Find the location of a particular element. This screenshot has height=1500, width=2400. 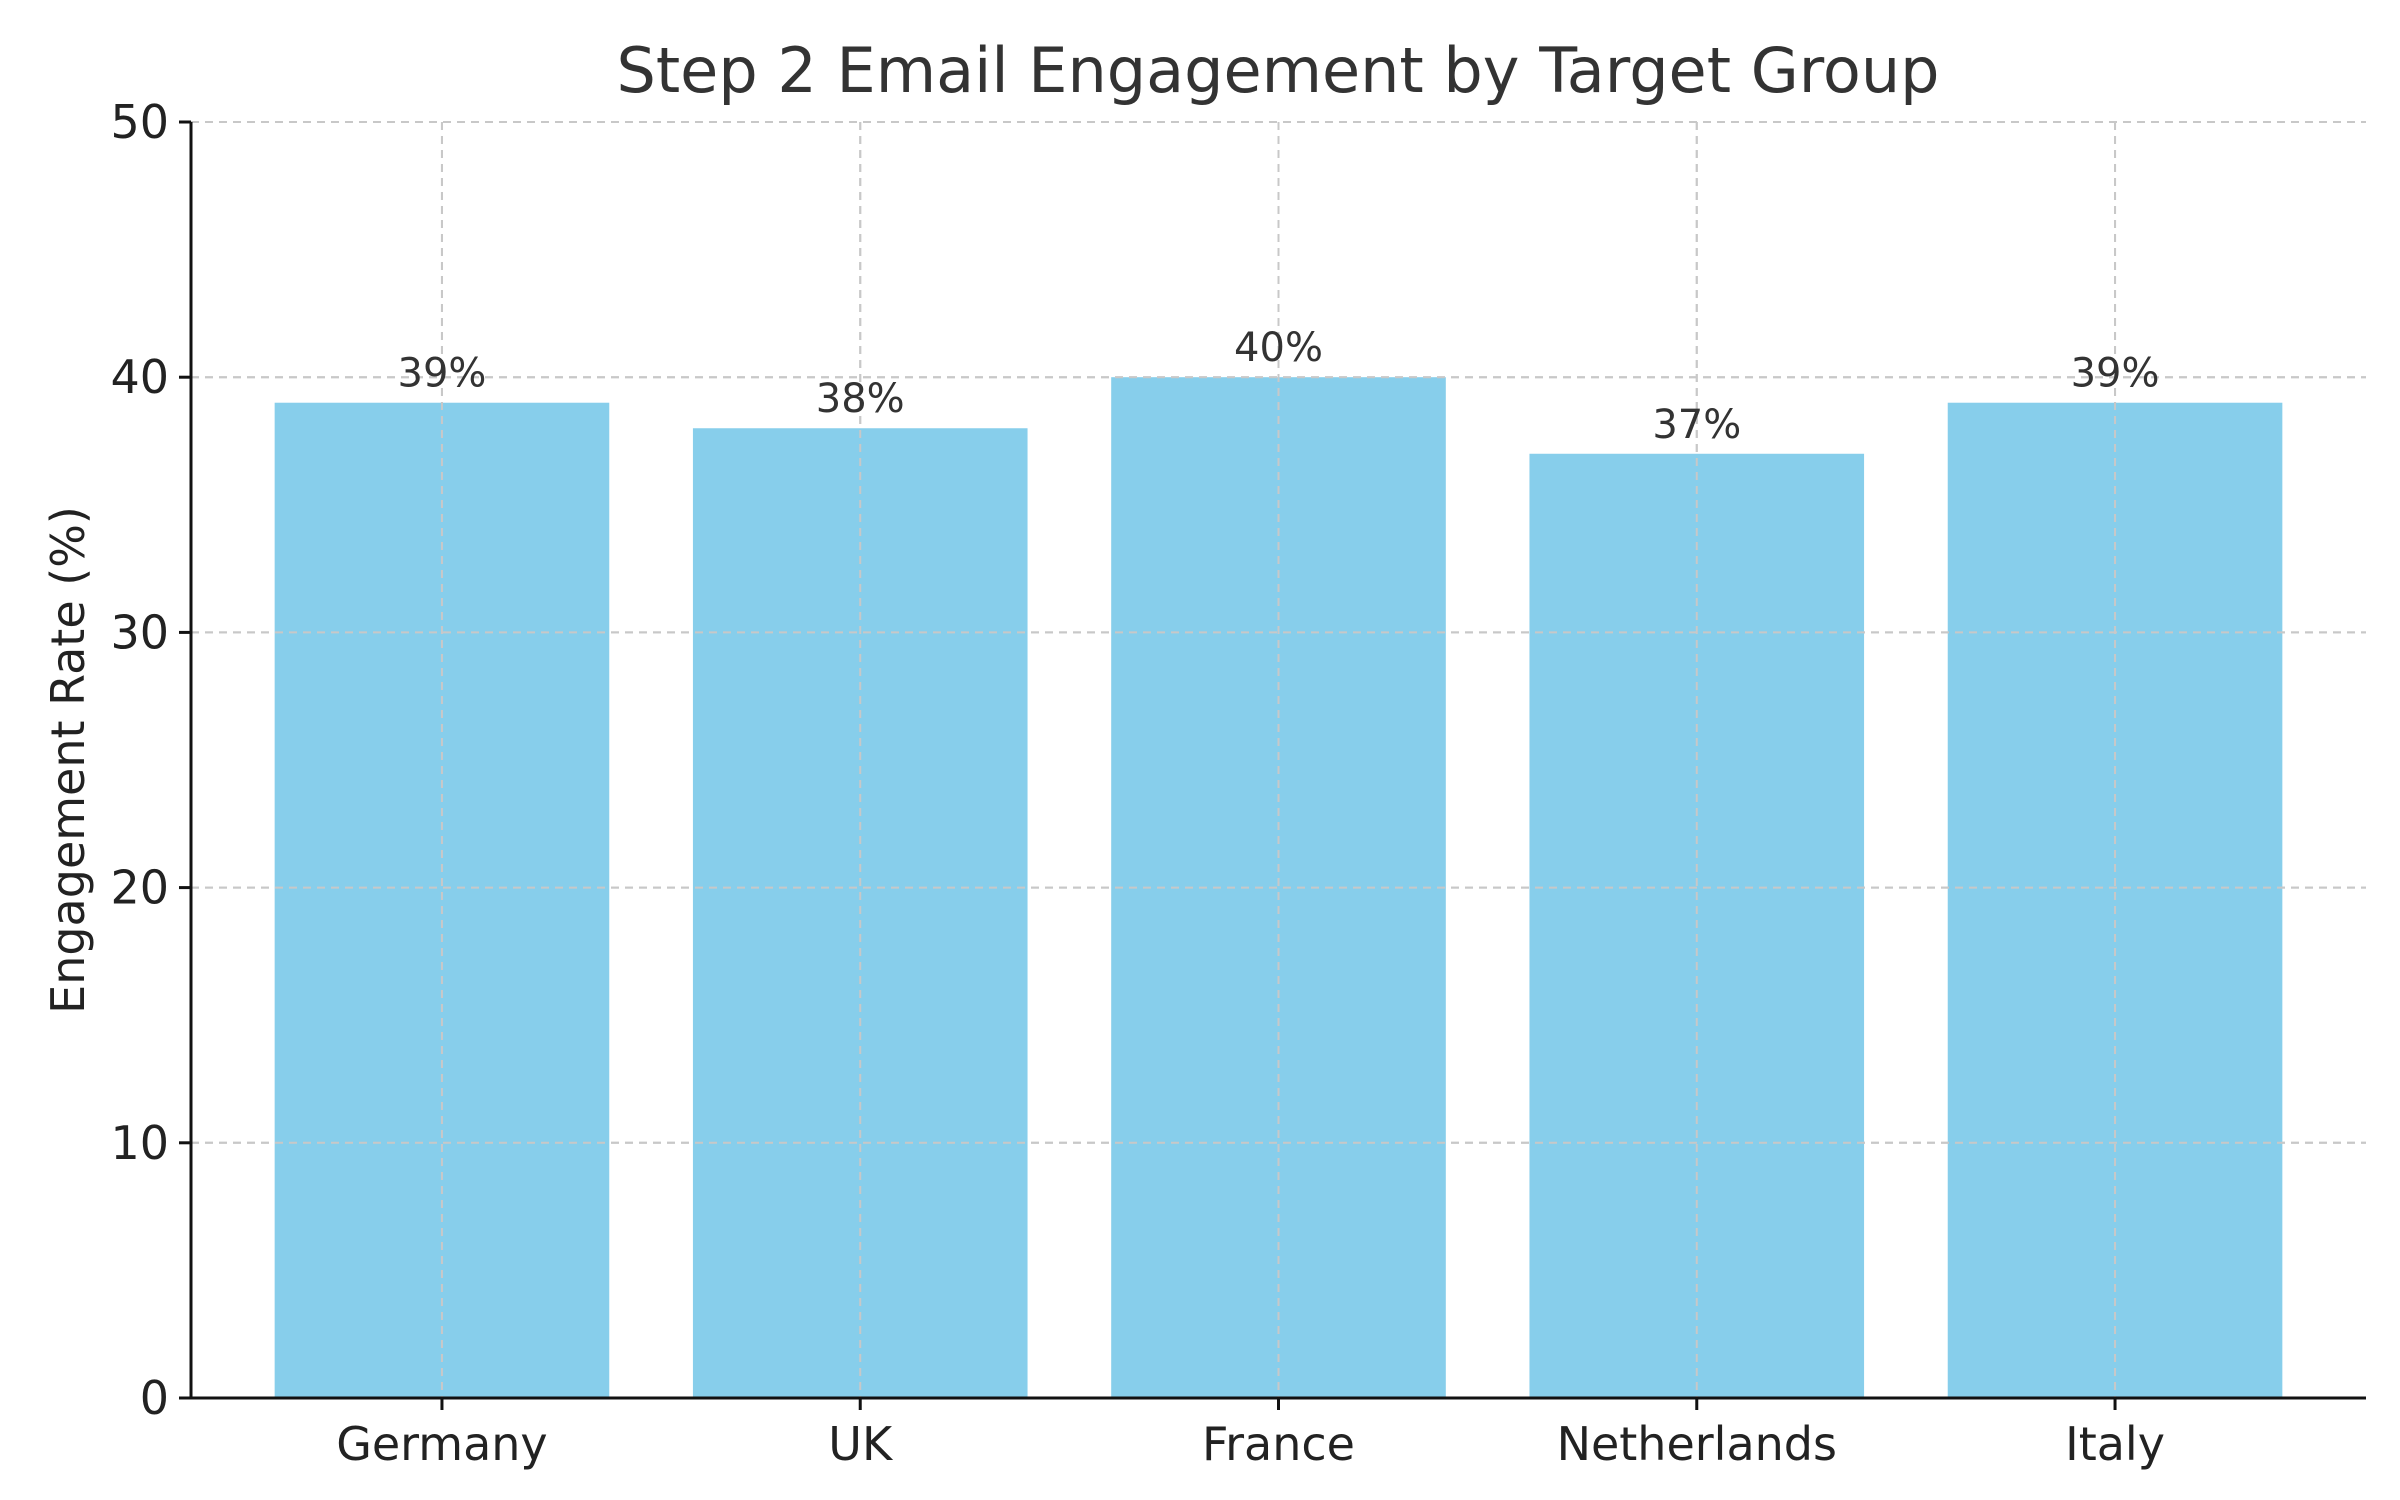

x-tick-label: Germany is located at coordinates (441, 1444).